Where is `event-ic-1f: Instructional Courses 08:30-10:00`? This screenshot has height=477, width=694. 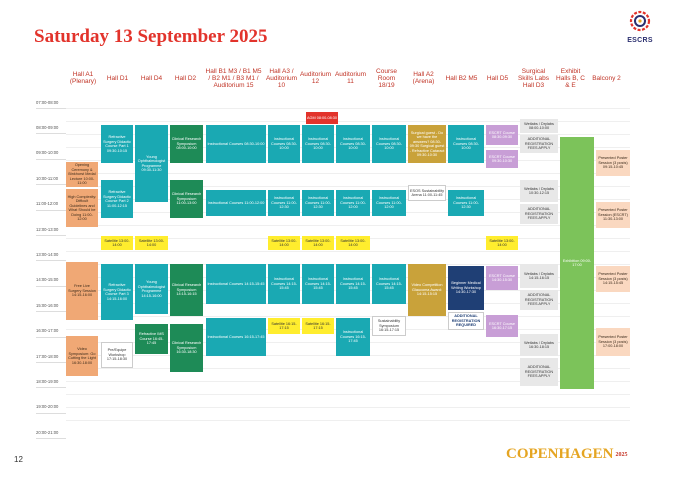
event-ic-1f: Instructional Courses 08:30-10:00 is located at coordinates (466, 144).